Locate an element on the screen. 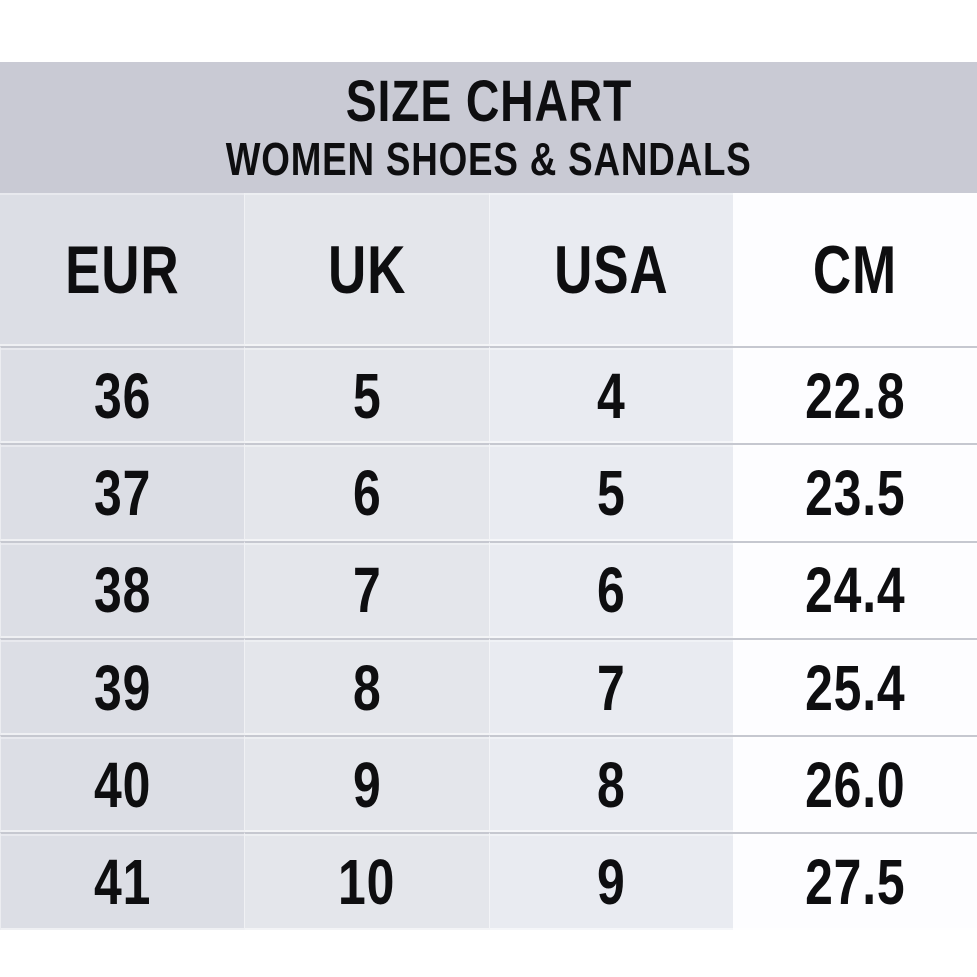  table-cell-text: 36 is located at coordinates (123, 395).